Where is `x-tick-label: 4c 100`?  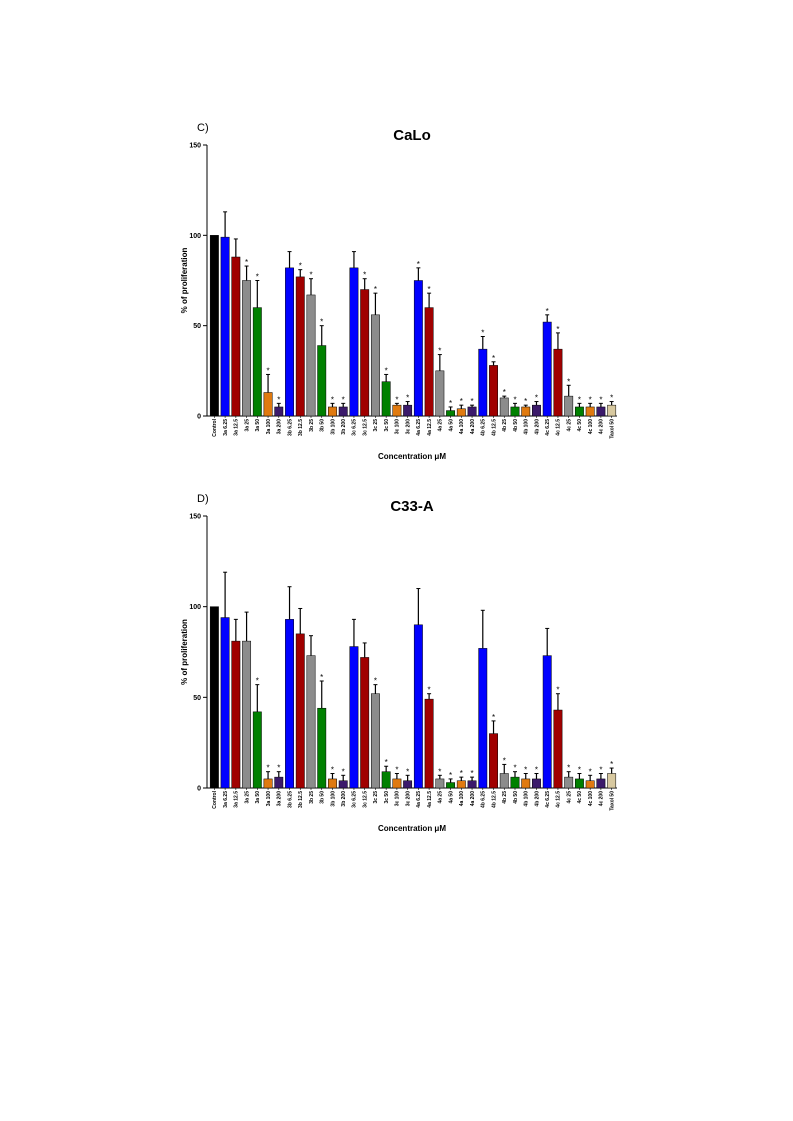 x-tick-label: 4c 100 is located at coordinates (591, 427).